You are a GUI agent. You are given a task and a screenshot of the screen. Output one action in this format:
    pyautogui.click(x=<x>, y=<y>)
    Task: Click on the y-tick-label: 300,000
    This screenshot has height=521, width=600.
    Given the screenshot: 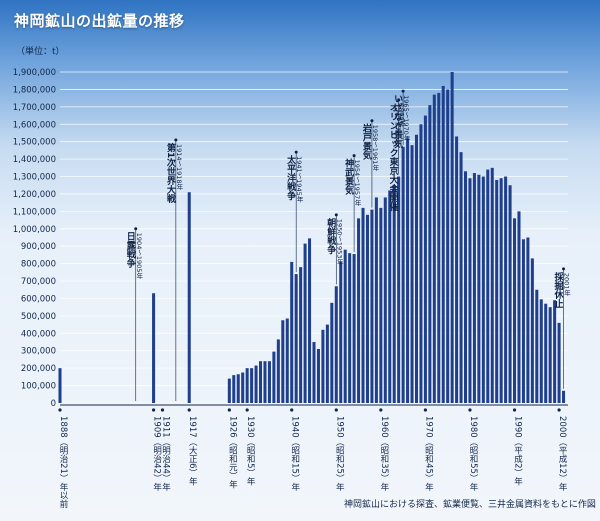 What is the action you would take?
    pyautogui.click(x=38, y=352)
    